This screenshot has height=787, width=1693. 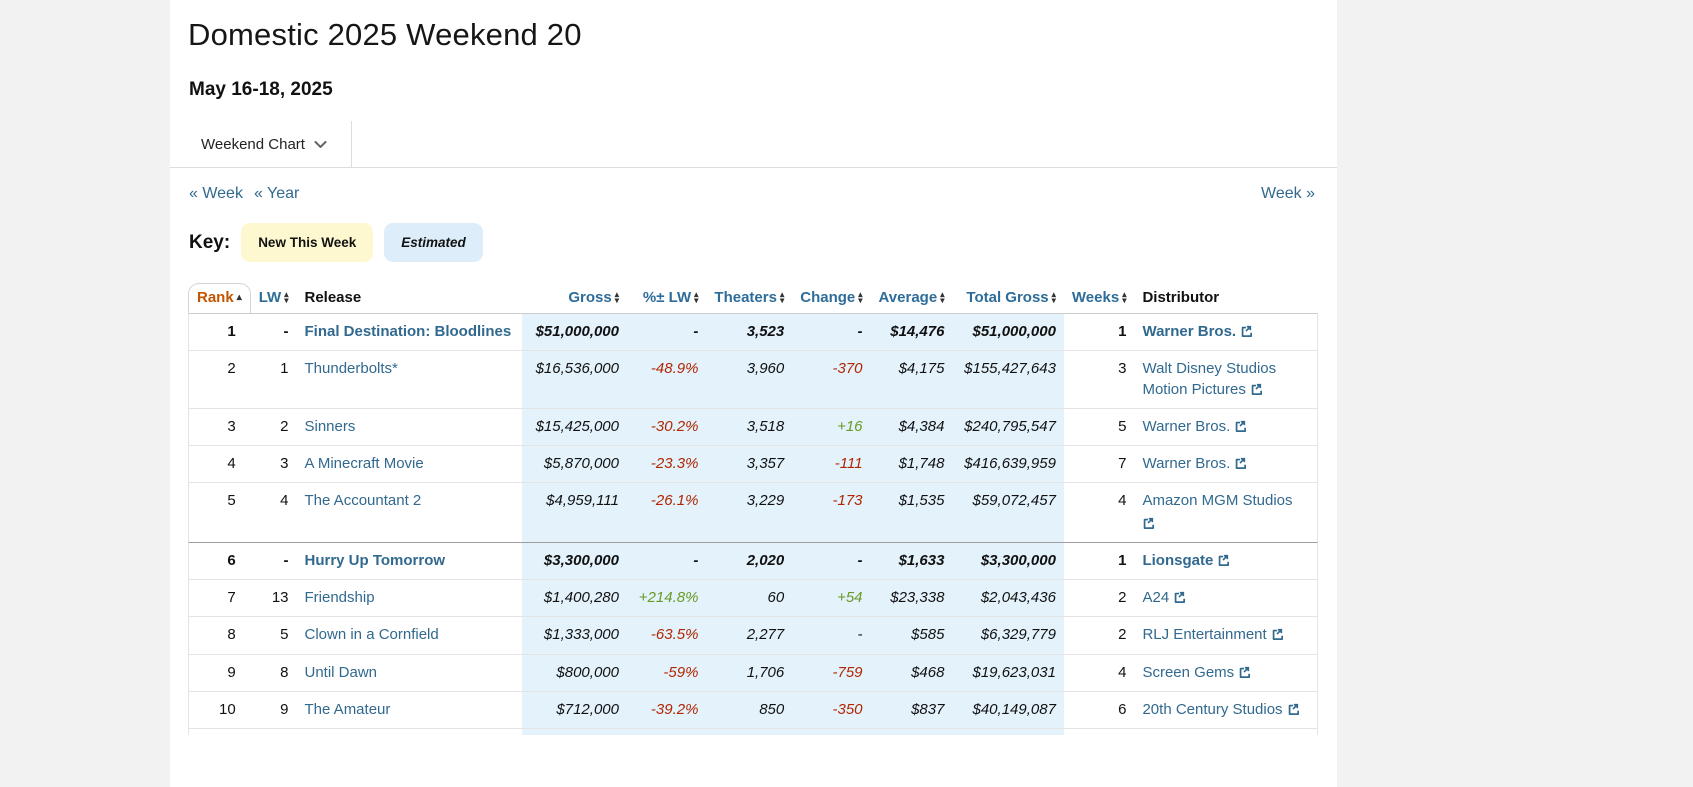 I want to click on release-cell: Friendship, so click(x=409, y=597).